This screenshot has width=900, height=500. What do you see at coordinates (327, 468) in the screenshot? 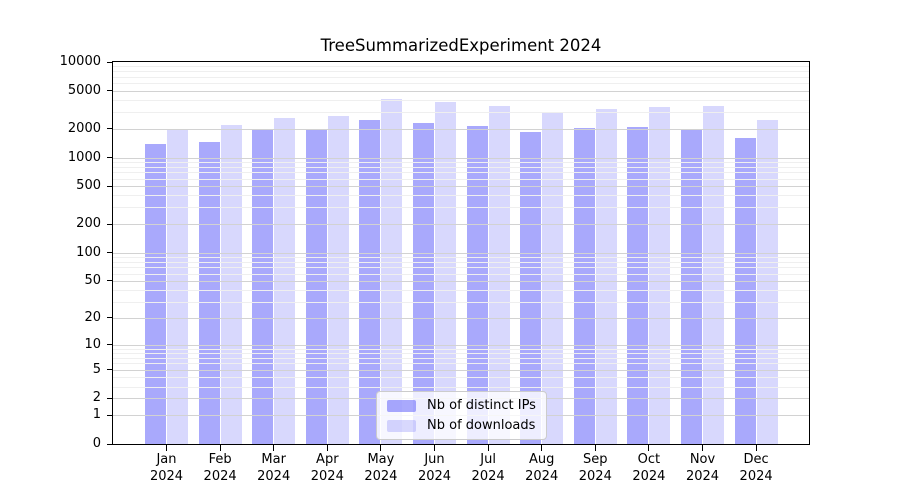
I see `x-tick-label-apr: Apr 2024` at bounding box center [327, 468].